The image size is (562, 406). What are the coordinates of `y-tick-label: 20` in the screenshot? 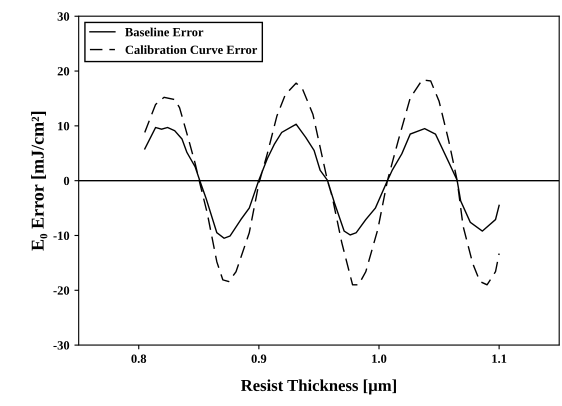 It's located at (64, 71).